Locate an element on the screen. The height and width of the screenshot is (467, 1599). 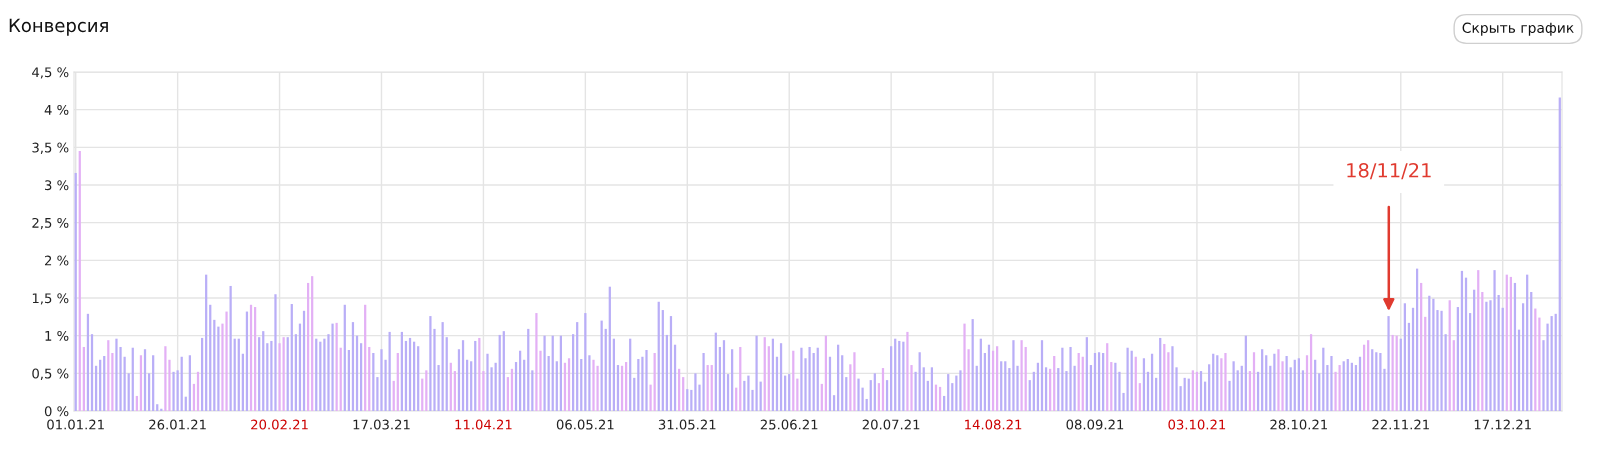
y-tick-label: 4,5 % is located at coordinates (50, 73).